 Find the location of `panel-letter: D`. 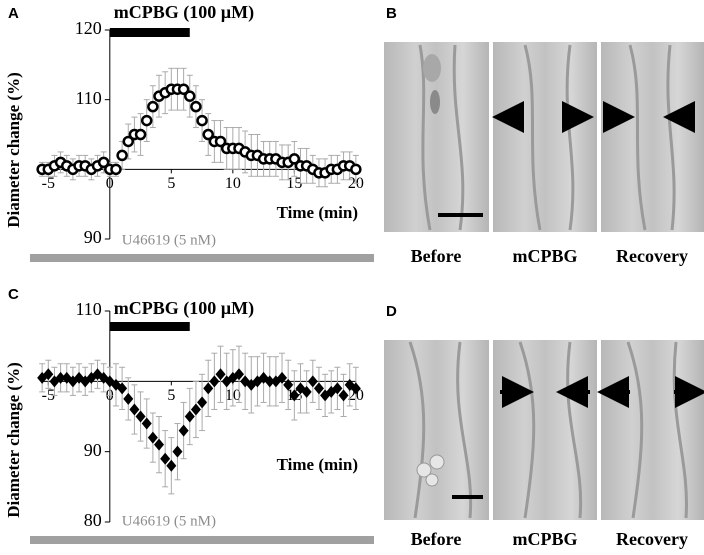

panel-letter: D is located at coordinates (391, 311).